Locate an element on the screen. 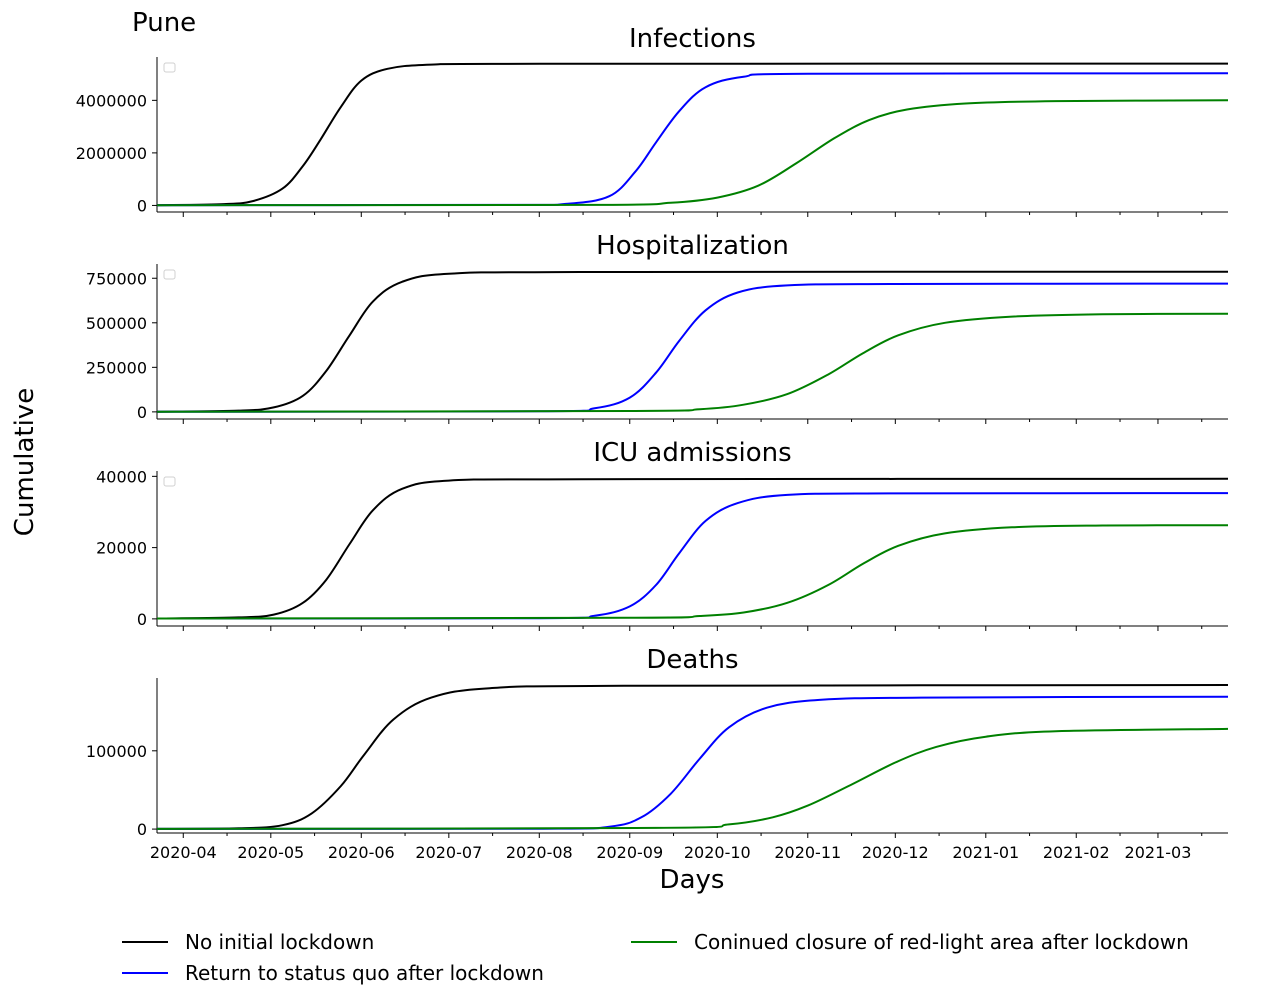 This screenshot has height=1004, width=1266. x-tick-label: 2021-03 is located at coordinates (1158, 852).